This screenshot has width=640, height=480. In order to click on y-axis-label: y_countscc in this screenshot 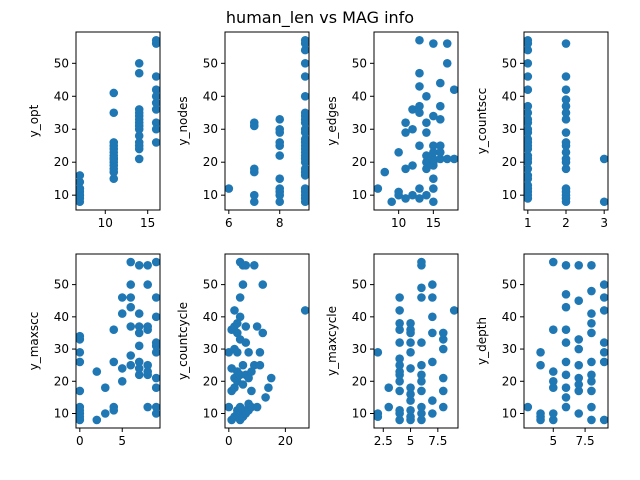, I will do `click(482, 121)`.